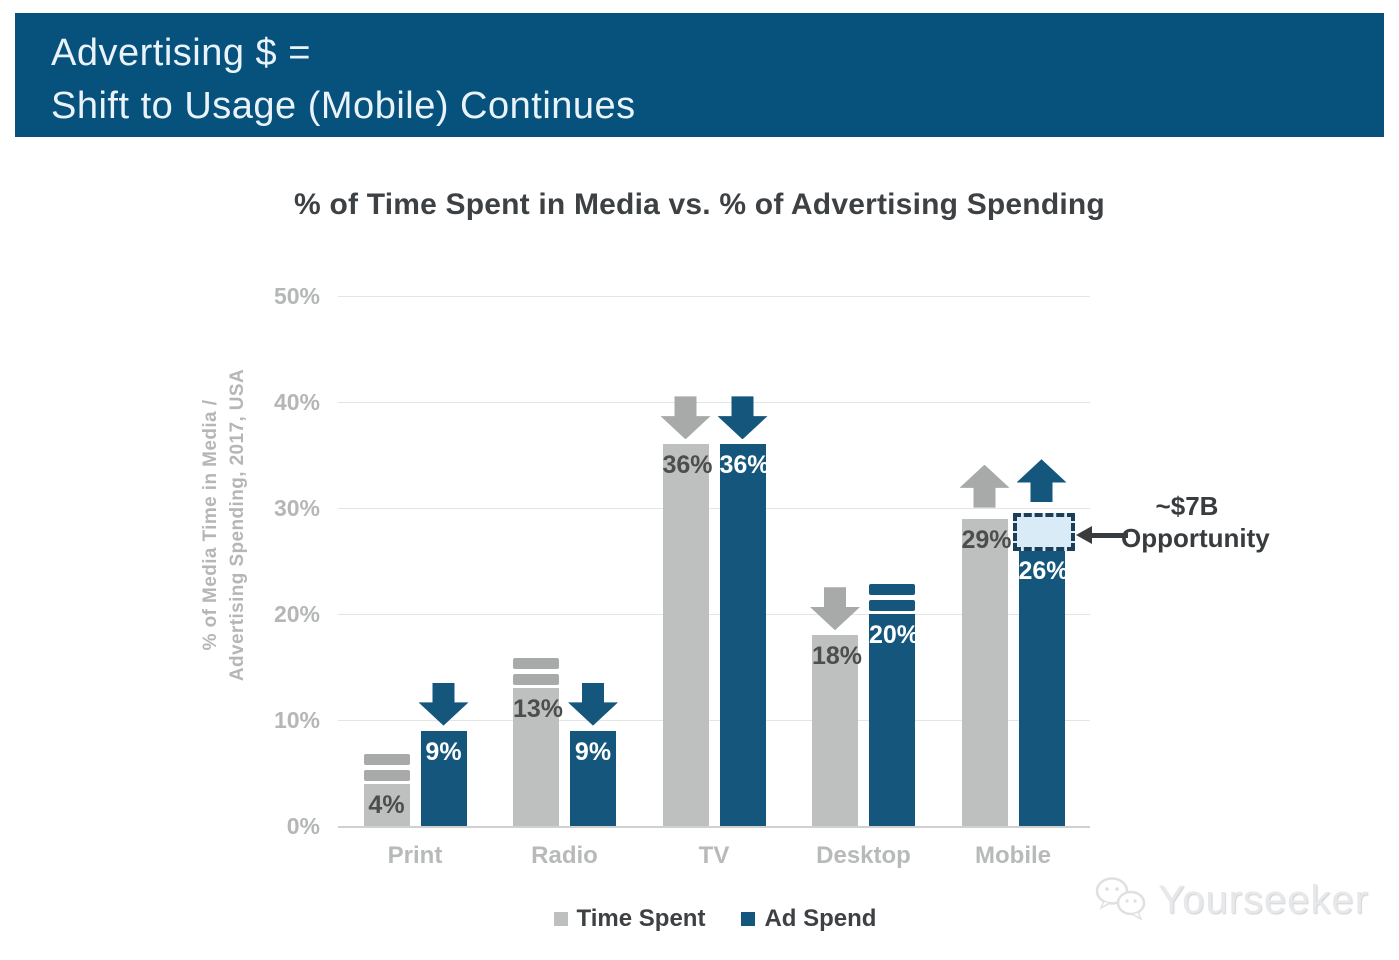 This screenshot has width=1399, height=960. Describe the element at coordinates (744, 635) in the screenshot. I see `bar-ad-spend-tv: 36%` at that location.